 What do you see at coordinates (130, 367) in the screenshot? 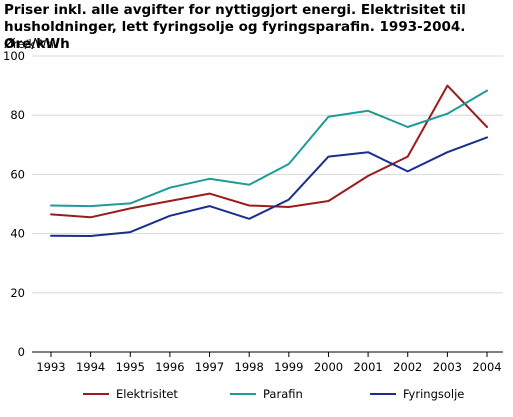
I see `x-tick-label: 1995` at bounding box center [130, 367].